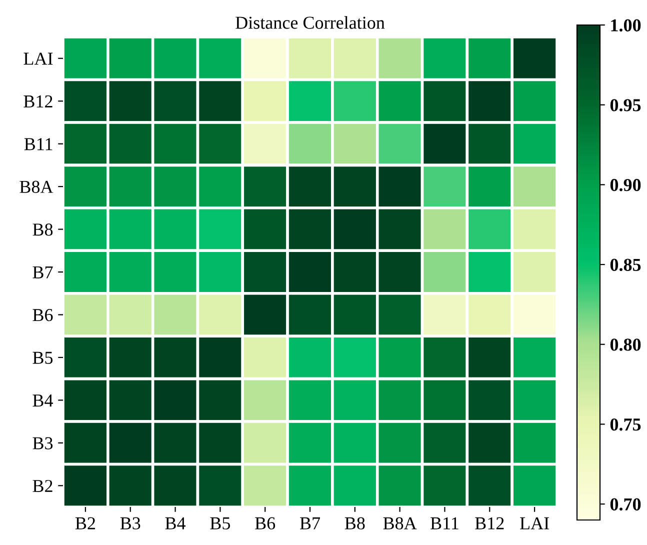  Describe the element at coordinates (265, 523) in the screenshot. I see `x-tick-label: B6` at that location.